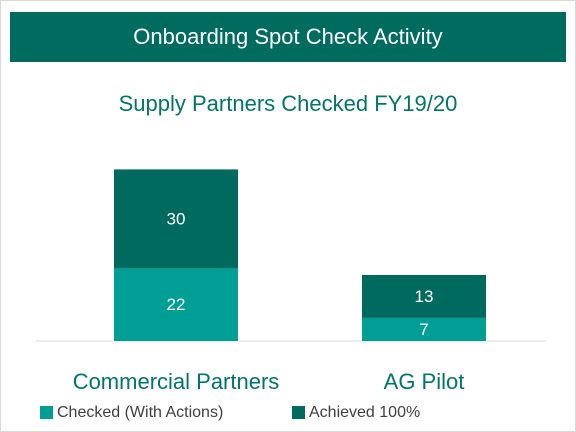 The width and height of the screenshot is (576, 432). I want to click on data-label: 22, so click(176, 304).